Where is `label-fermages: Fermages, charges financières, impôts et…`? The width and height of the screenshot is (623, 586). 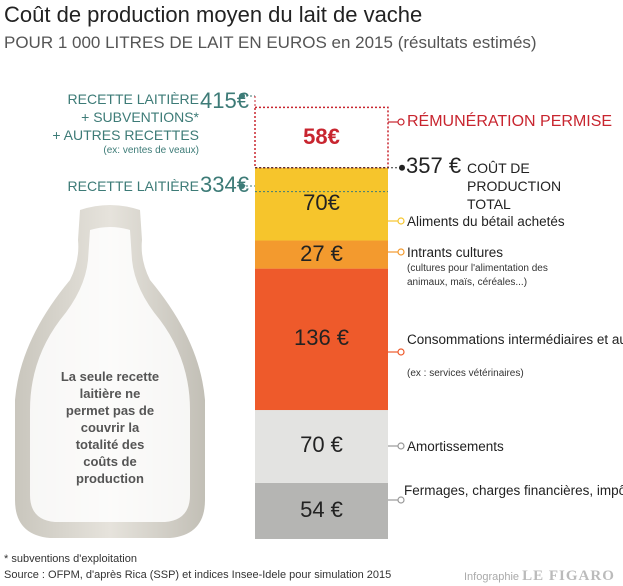
label-fermages: Fermages, charges financières, impôts et… is located at coordinates (513, 490).